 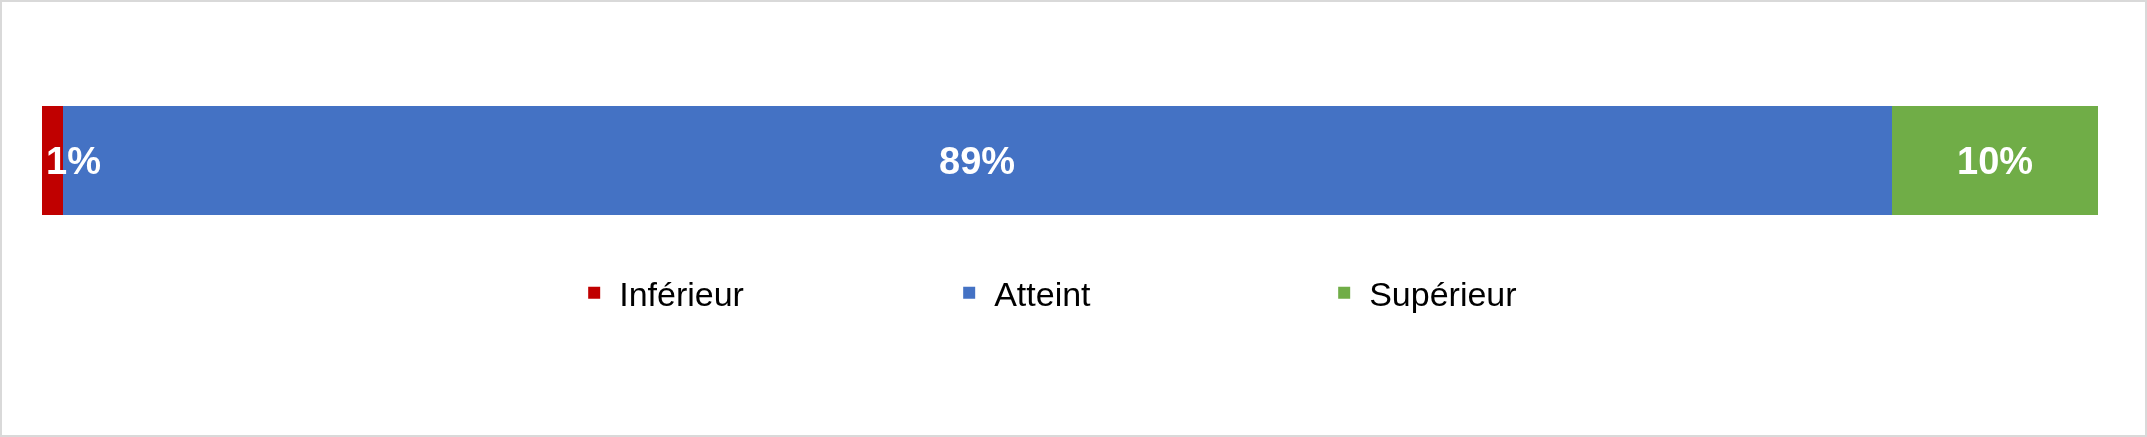 I want to click on legend-label: Atteint, so click(x=1043, y=293).